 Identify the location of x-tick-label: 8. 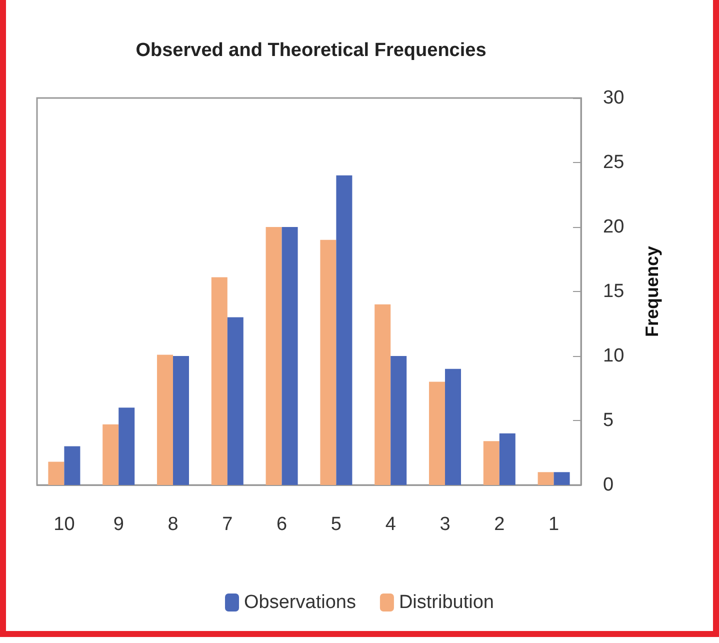
(173, 524).